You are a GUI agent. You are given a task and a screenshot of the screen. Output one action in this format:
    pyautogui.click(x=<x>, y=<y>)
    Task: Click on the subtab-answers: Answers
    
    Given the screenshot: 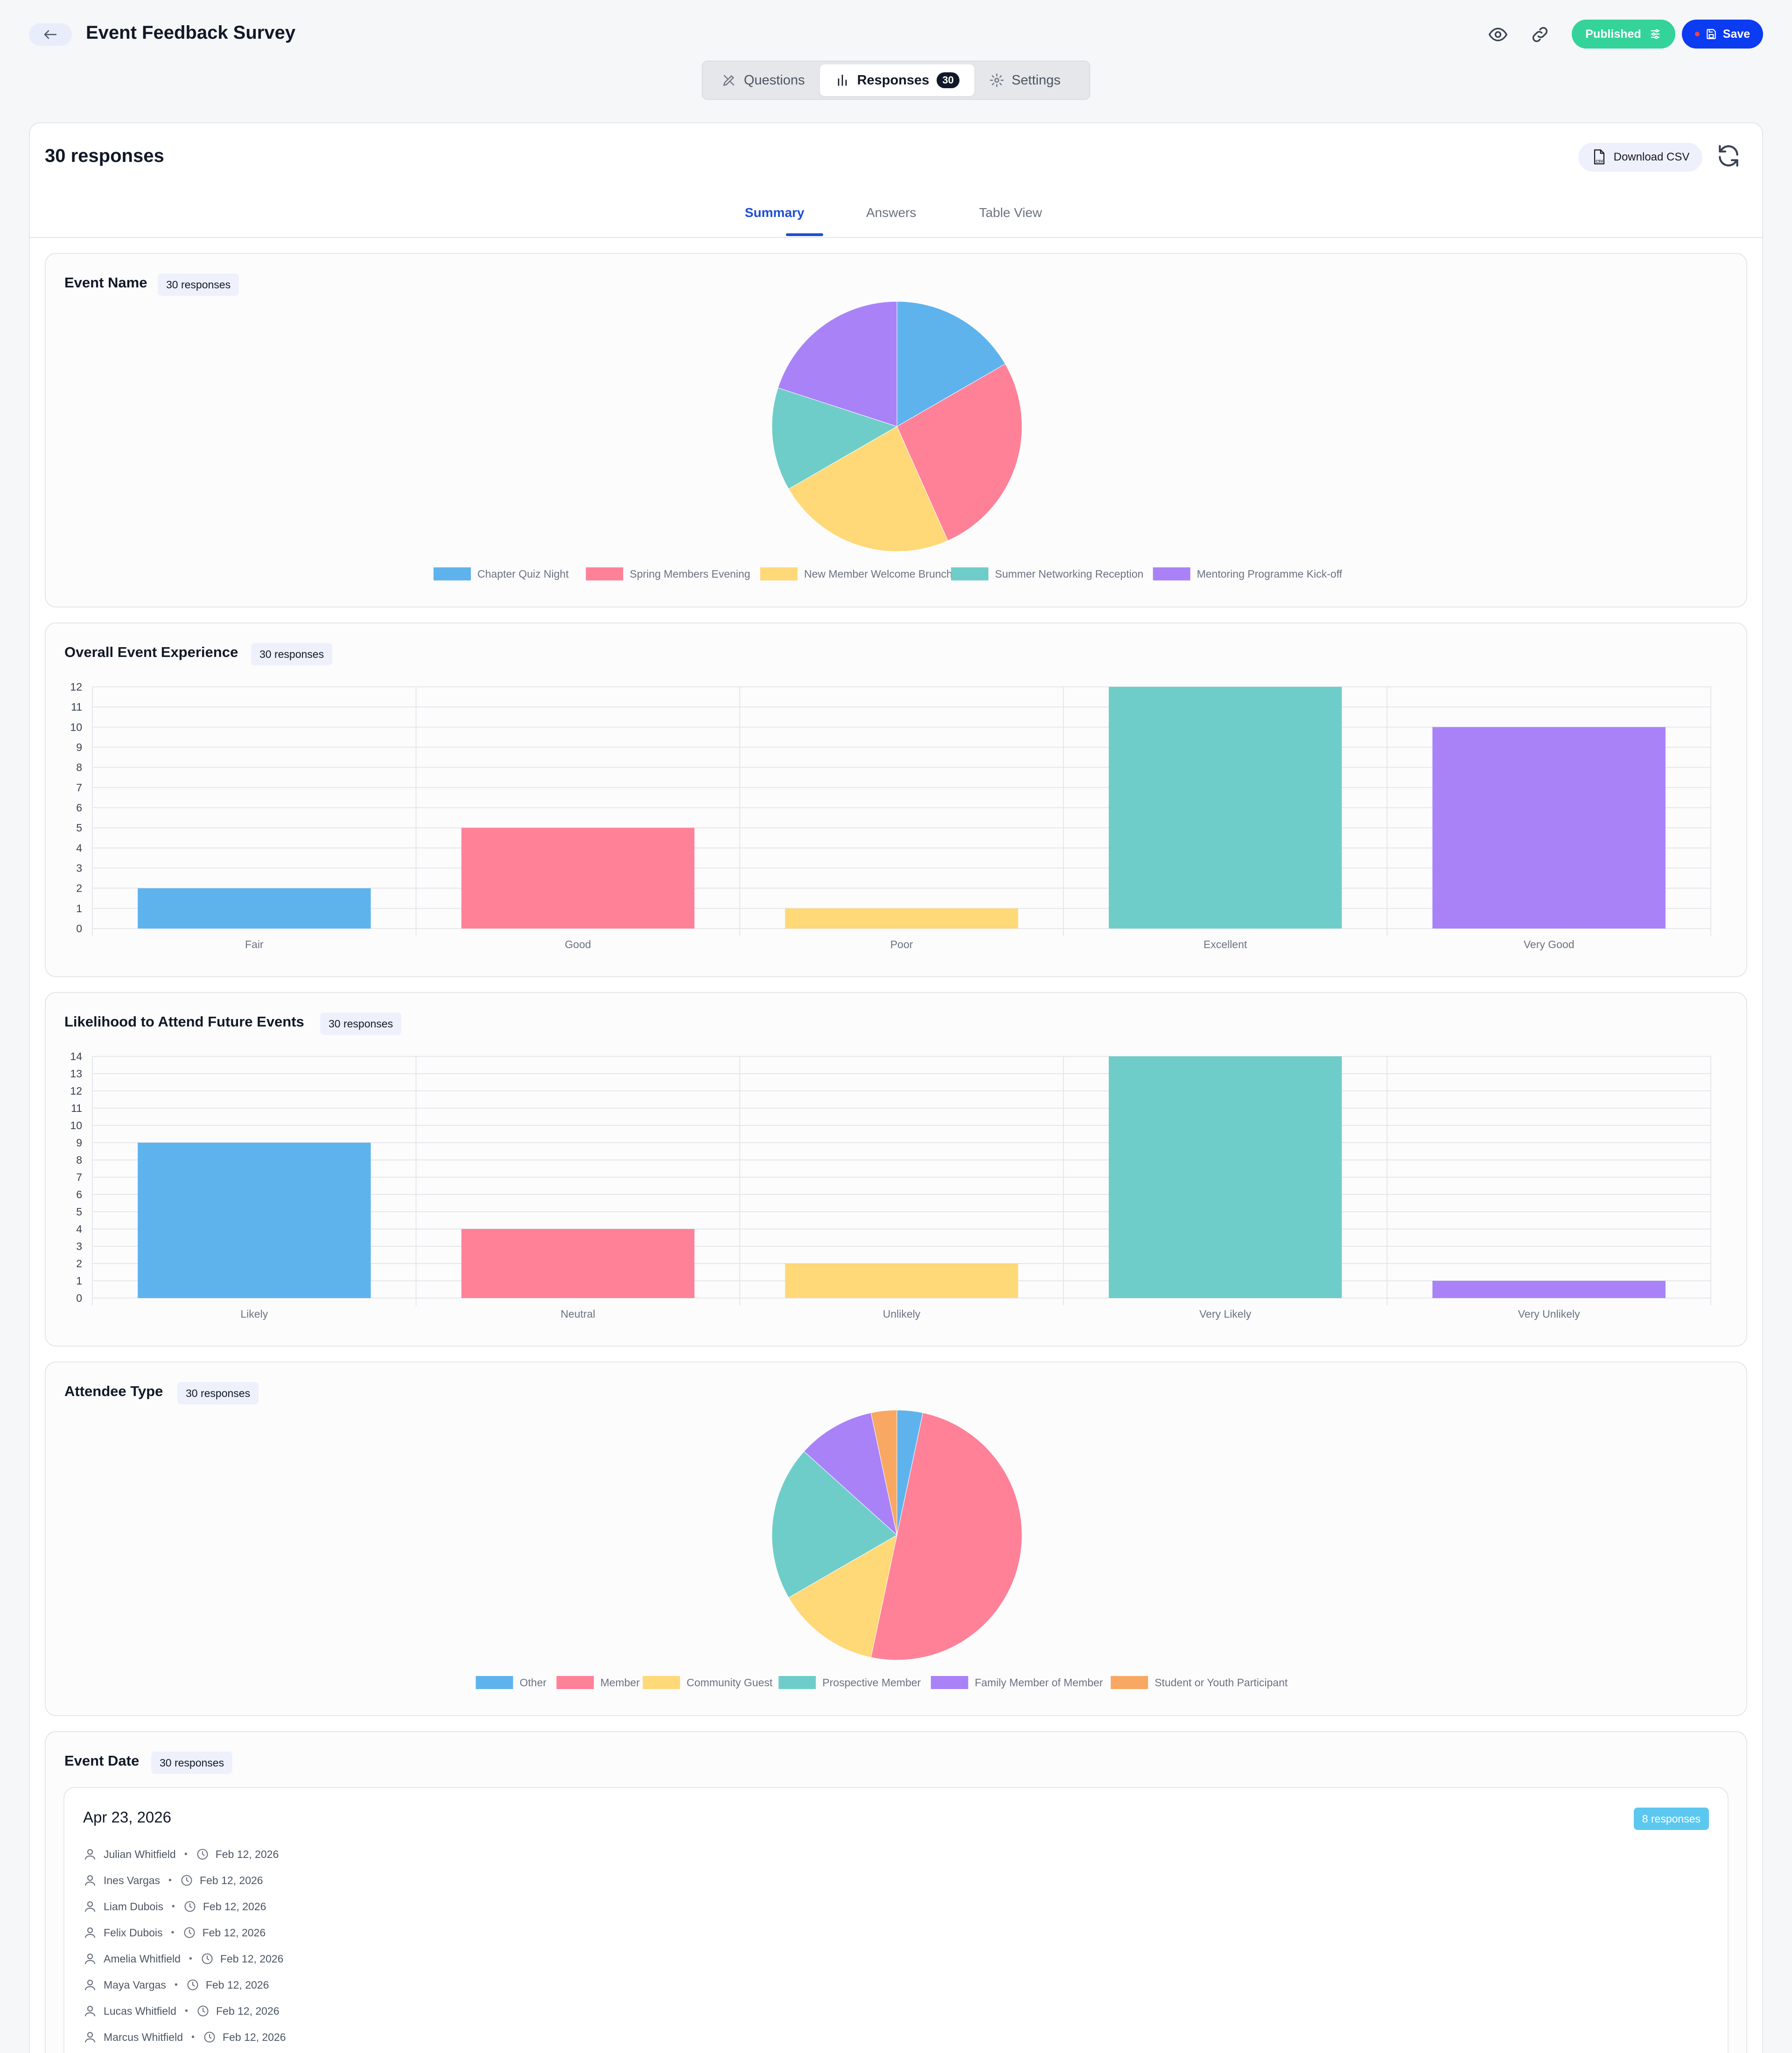 What is the action you would take?
    pyautogui.click(x=891, y=212)
    